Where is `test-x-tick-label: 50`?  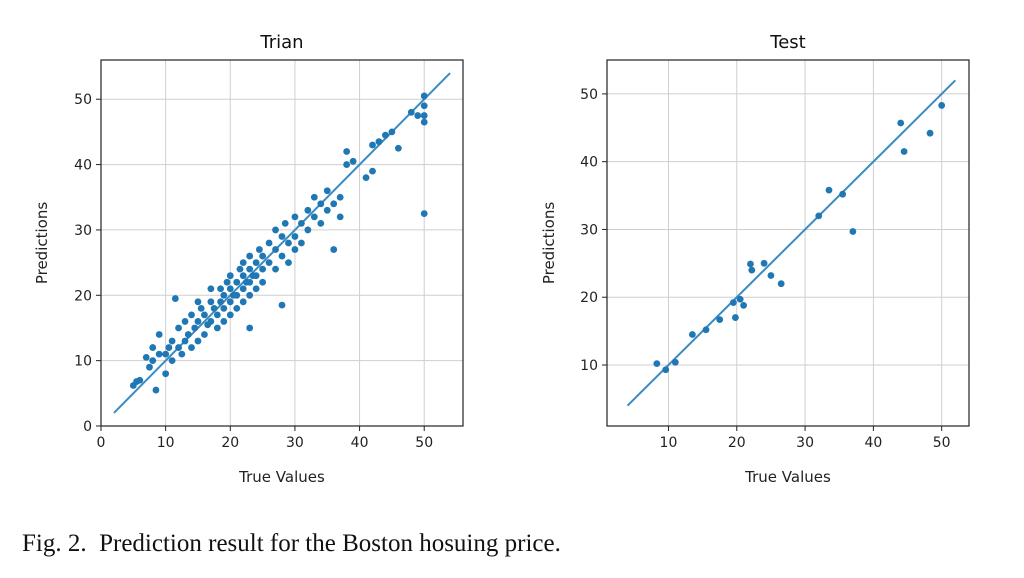
test-x-tick-label: 50 is located at coordinates (942, 443).